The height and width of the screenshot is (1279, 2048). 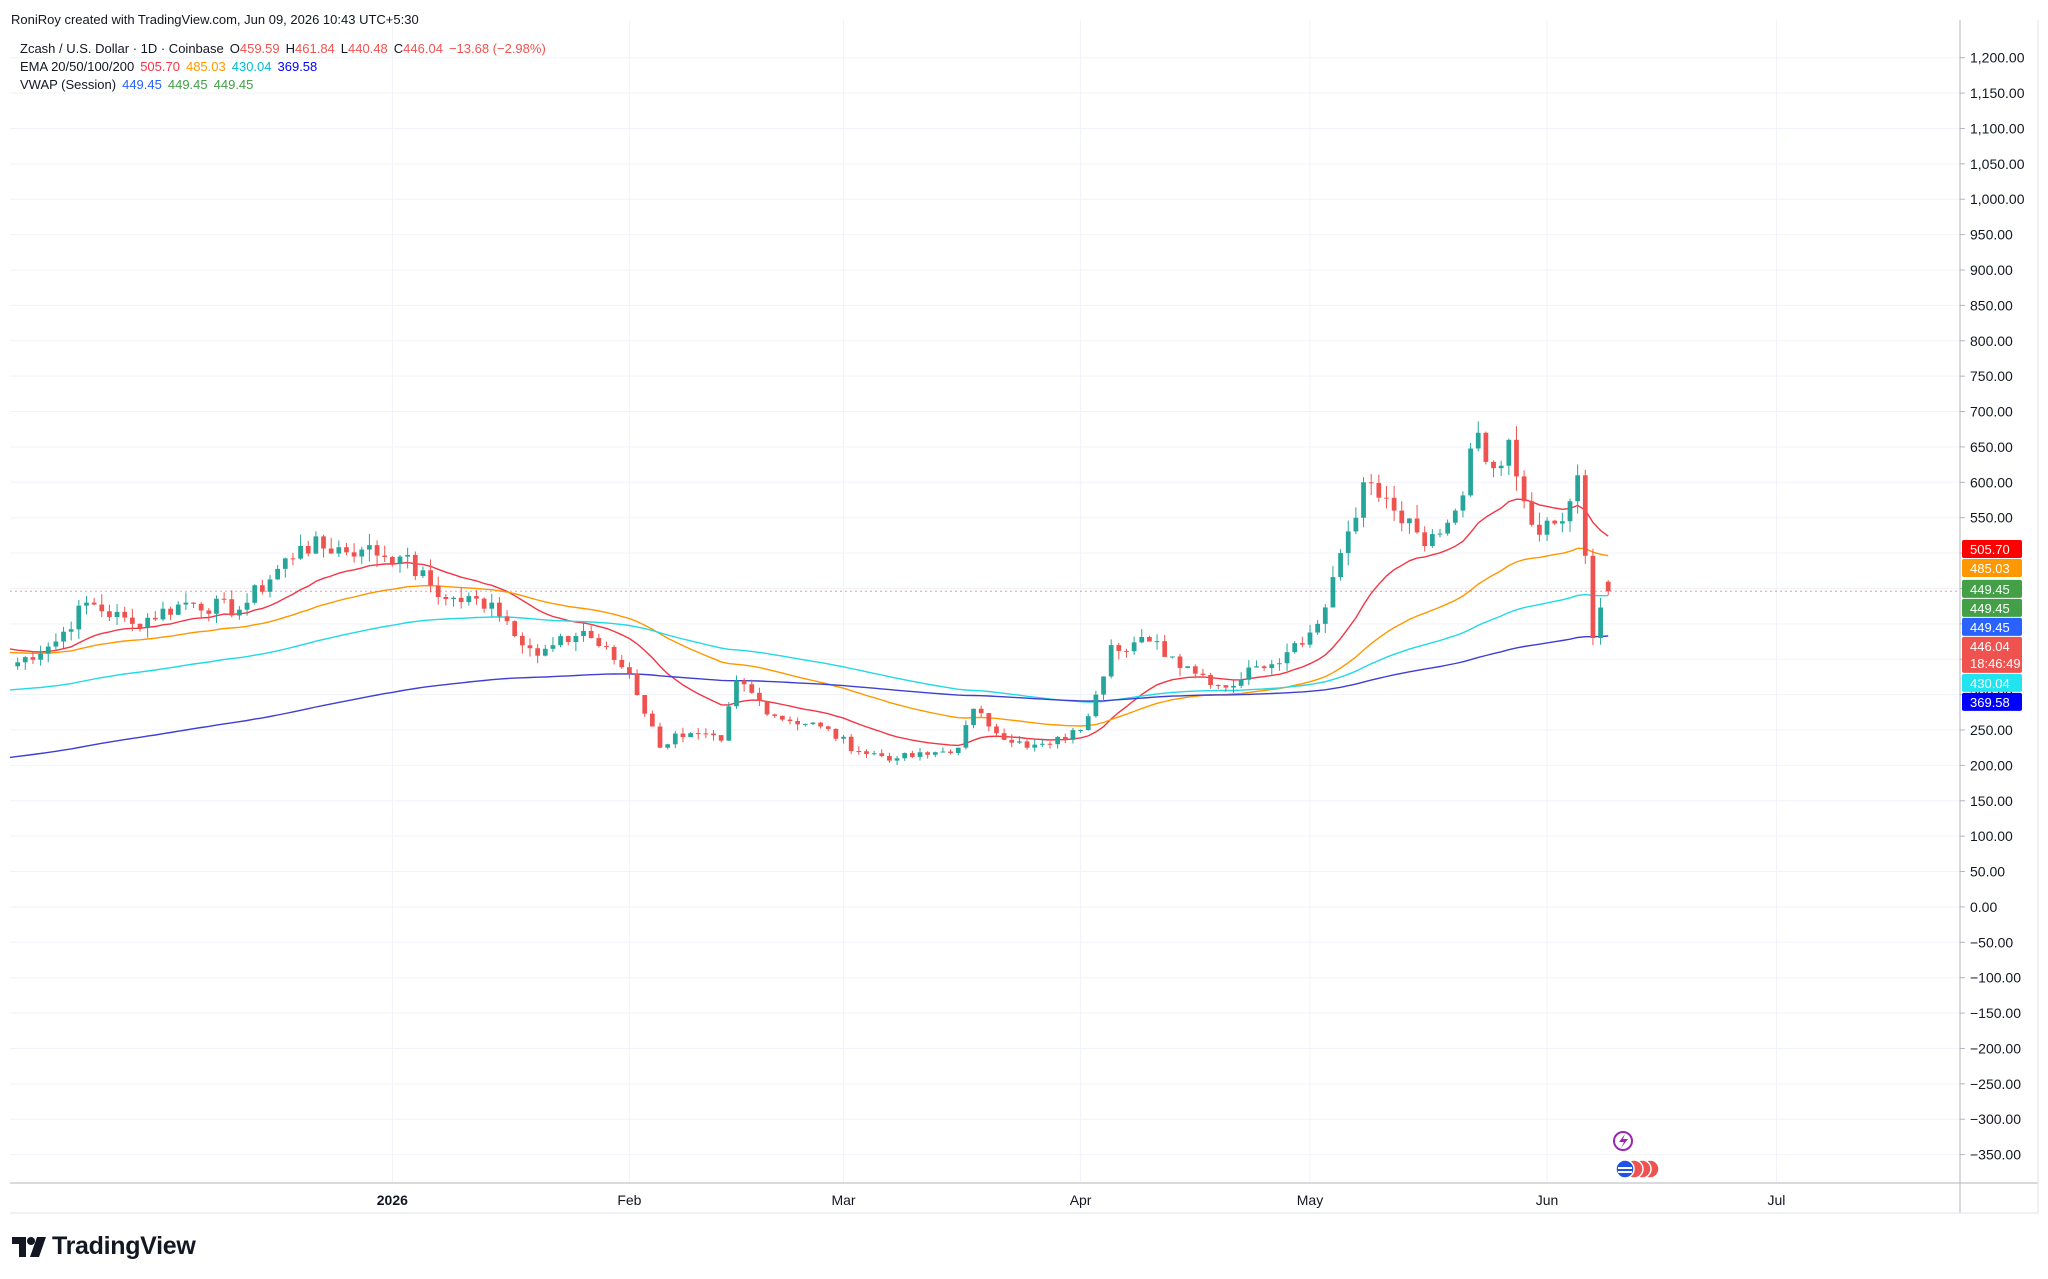 What do you see at coordinates (418, 48) in the screenshot?
I see `ohlc-close: C446.04` at bounding box center [418, 48].